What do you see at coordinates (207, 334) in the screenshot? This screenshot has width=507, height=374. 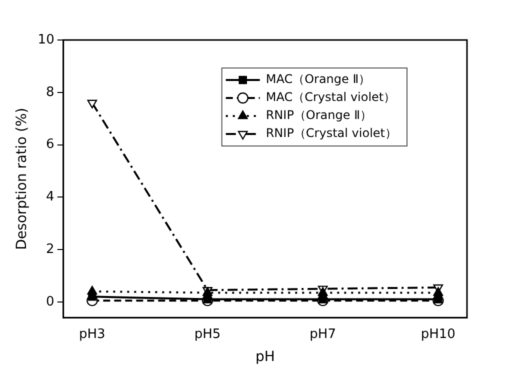 I see `x-tick-label: pH5` at bounding box center [207, 334].